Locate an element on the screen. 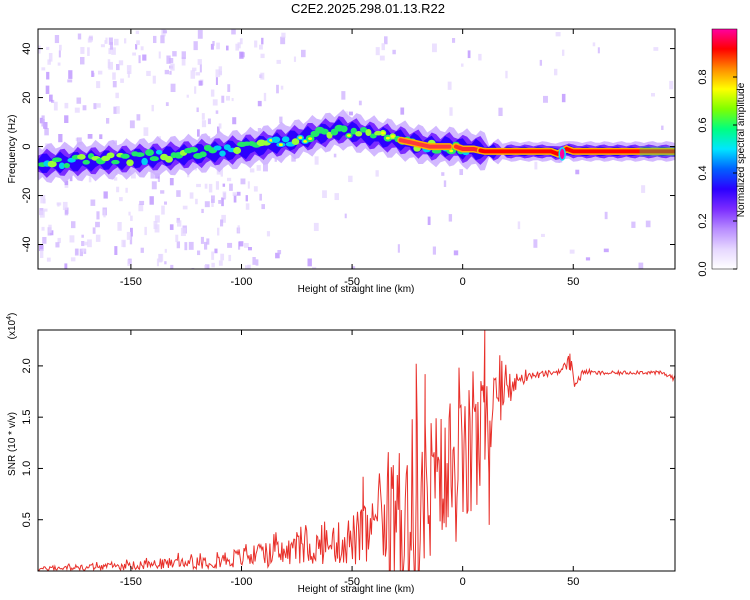 The width and height of the screenshot is (750, 600). spectrogram-x-tick-label: -150 is located at coordinates (131, 282).